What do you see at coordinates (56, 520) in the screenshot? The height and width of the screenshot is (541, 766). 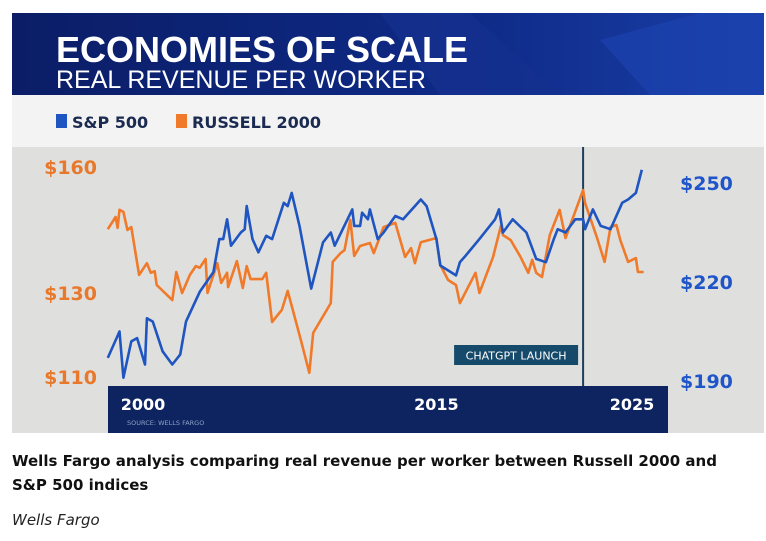 I see `credit: Wells Fargo` at bounding box center [56, 520].